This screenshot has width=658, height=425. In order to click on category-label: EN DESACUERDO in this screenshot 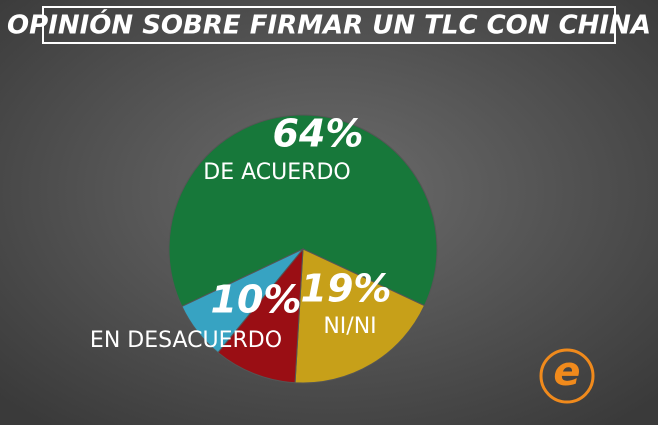, I will do `click(186, 340)`.